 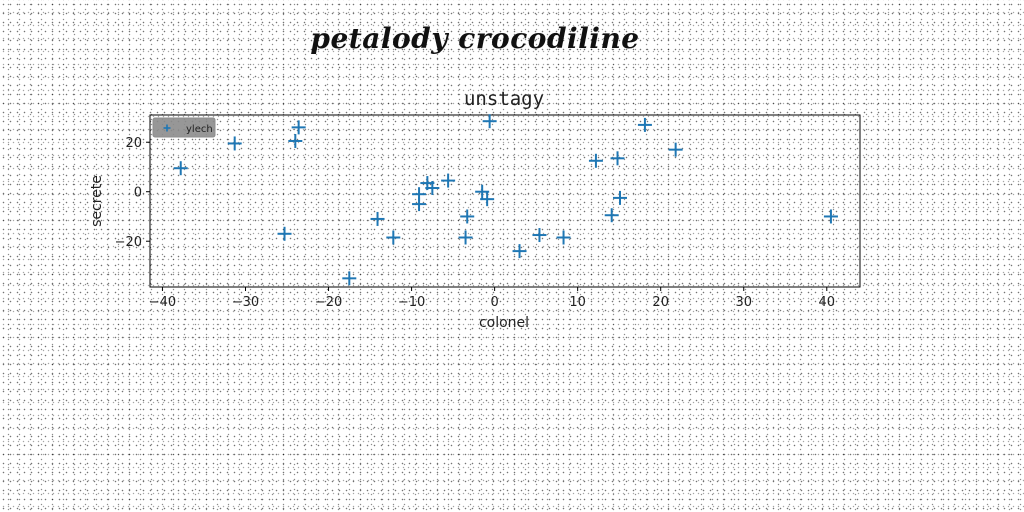 I want to click on x-tick-label: 20, so click(x=660, y=302).